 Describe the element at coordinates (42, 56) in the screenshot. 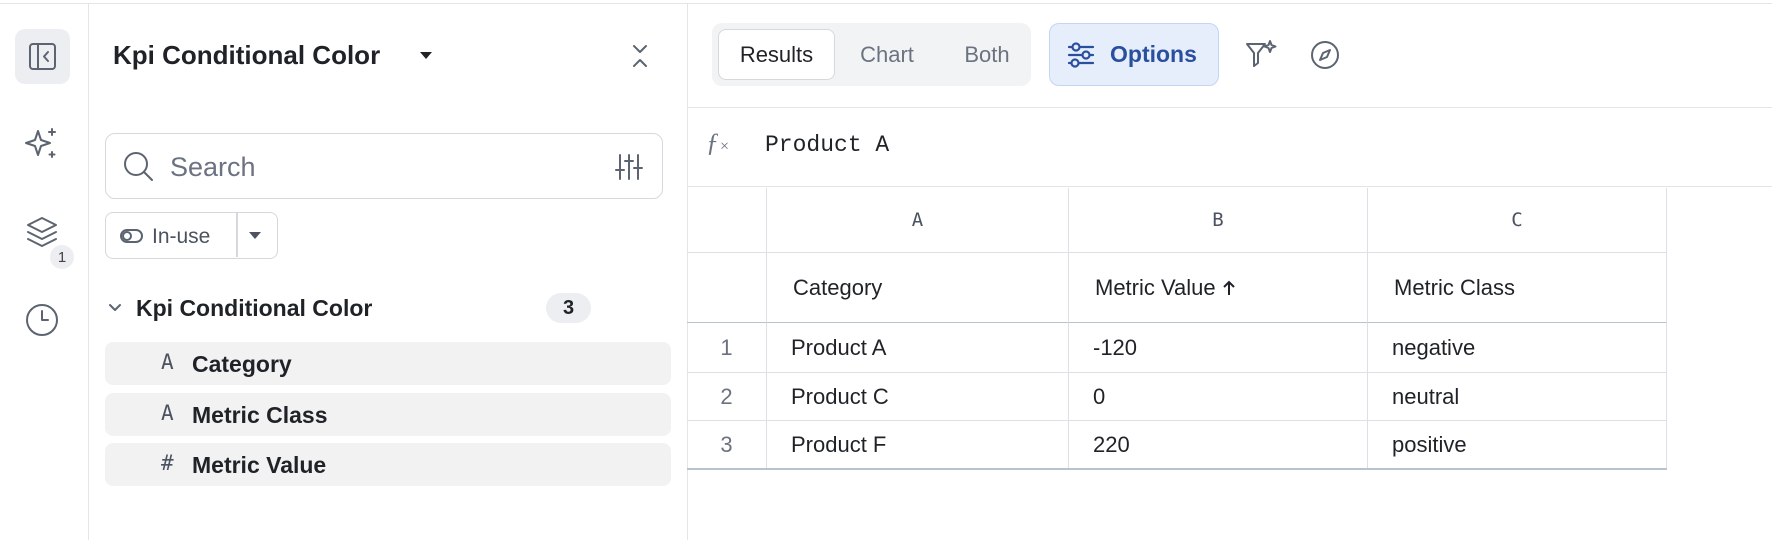

I see `sidebar-toggle` at that location.